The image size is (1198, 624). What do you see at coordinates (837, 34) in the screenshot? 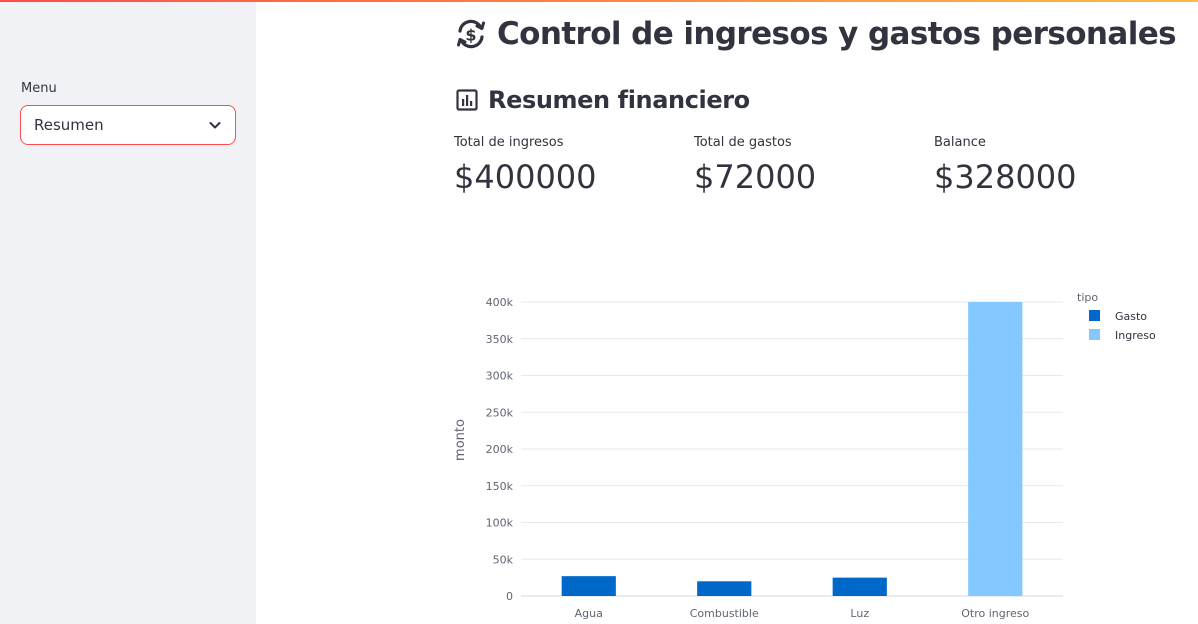
I see `page-title-text: Control de ingresos y gastos personales` at bounding box center [837, 34].